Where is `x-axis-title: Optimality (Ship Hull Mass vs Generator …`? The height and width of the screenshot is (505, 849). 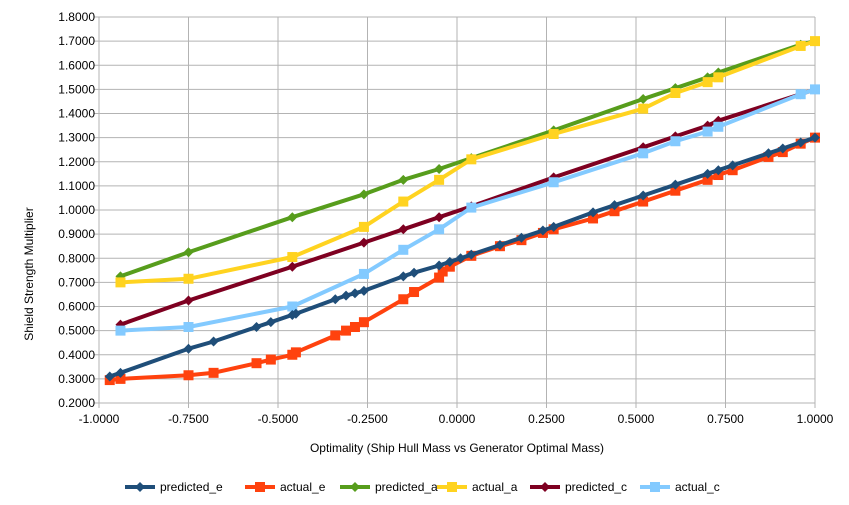
x-axis-title: Optimality (Ship Hull Mass vs Generator … is located at coordinates (457, 448).